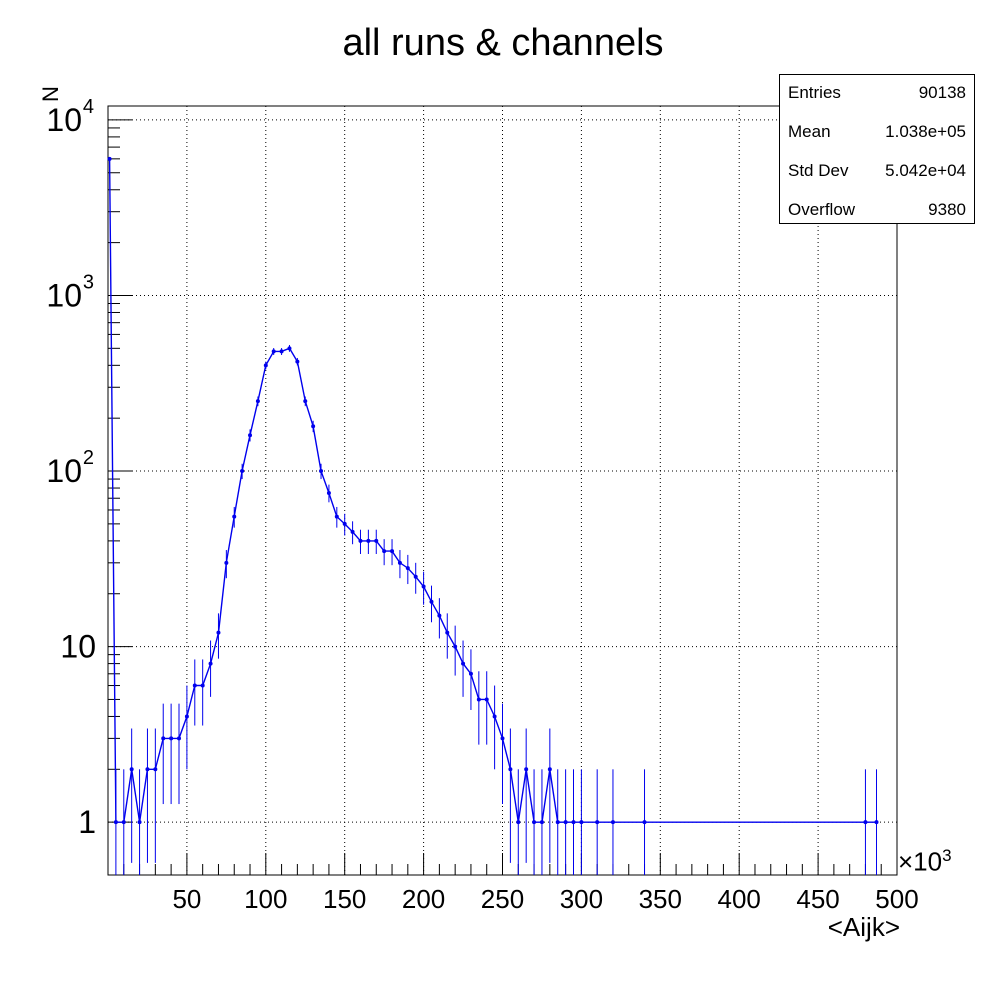  What do you see at coordinates (809, 131) in the screenshot?
I see `stats-label: Mean` at bounding box center [809, 131].